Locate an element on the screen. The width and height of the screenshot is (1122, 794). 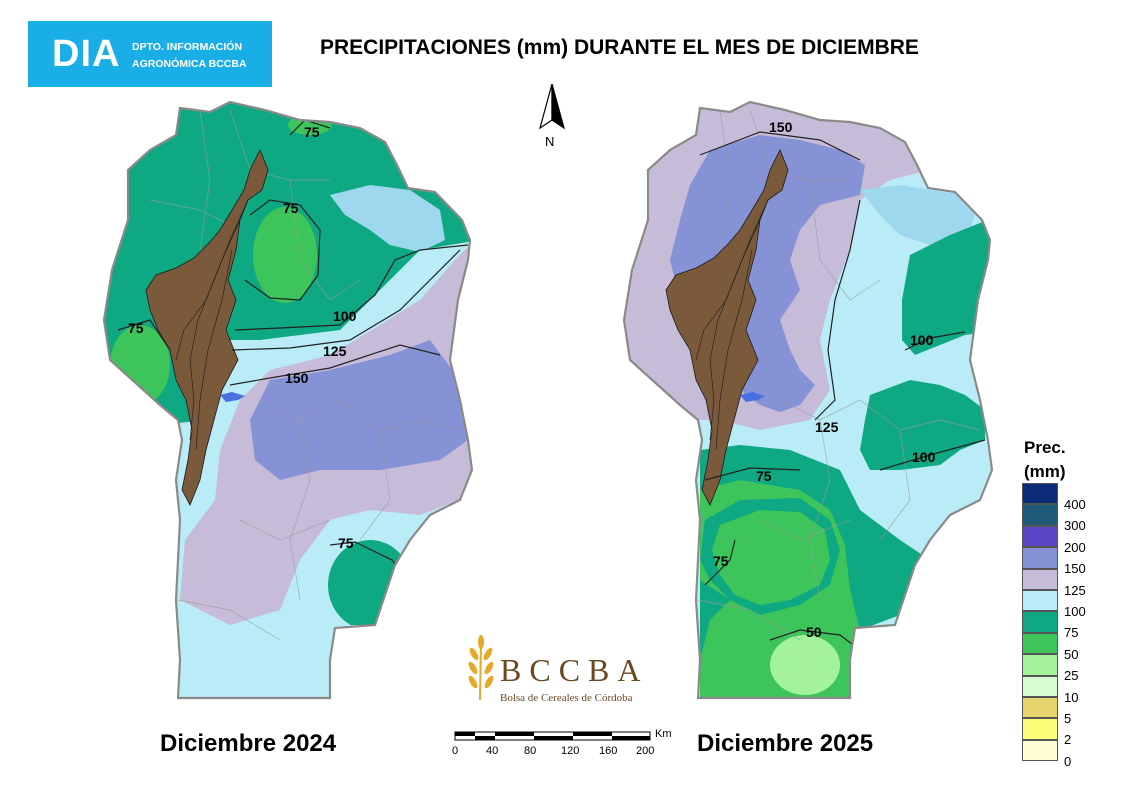
legend-value: 125 is located at coordinates (1075, 590).